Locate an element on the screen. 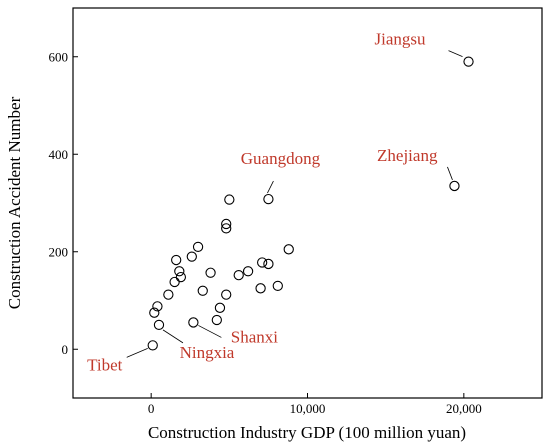  y-tick-label: 200 is located at coordinates (59, 251).